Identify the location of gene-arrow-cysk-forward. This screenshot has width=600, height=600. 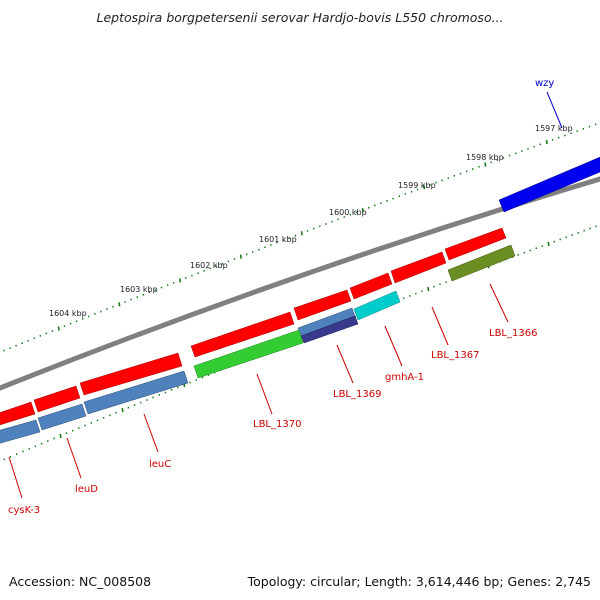
(18, 414).